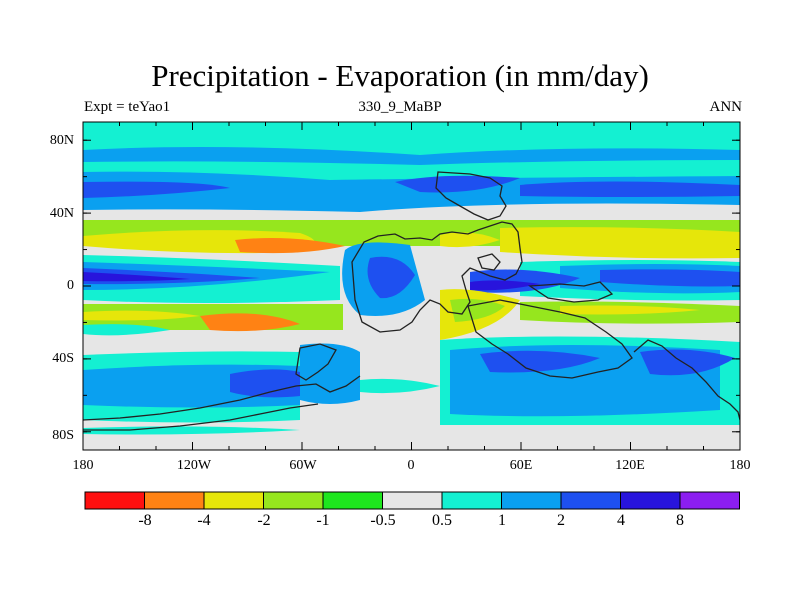 This screenshot has height=600, width=800. Describe the element at coordinates (680, 520) in the screenshot. I see `colorbar-label: 8` at that location.